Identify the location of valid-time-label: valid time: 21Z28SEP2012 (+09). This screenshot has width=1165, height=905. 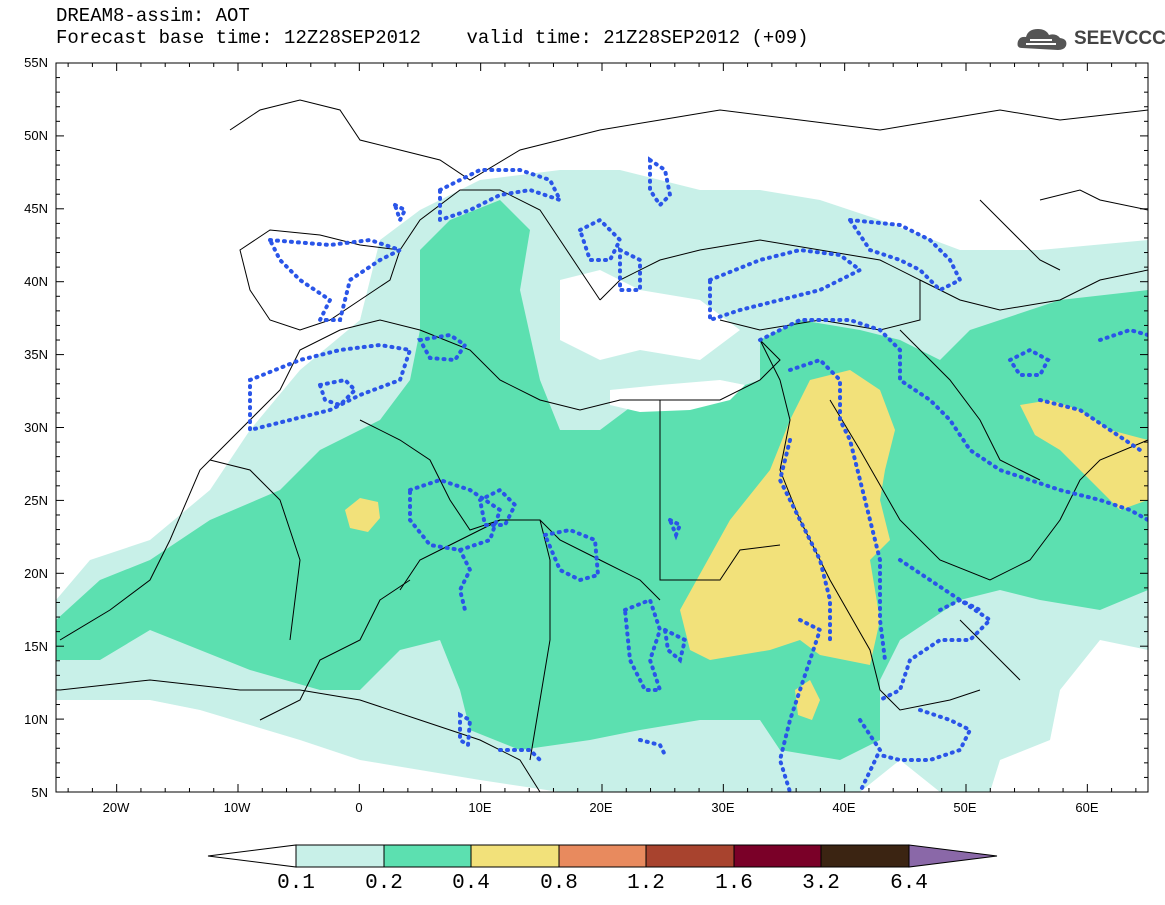
(637, 38).